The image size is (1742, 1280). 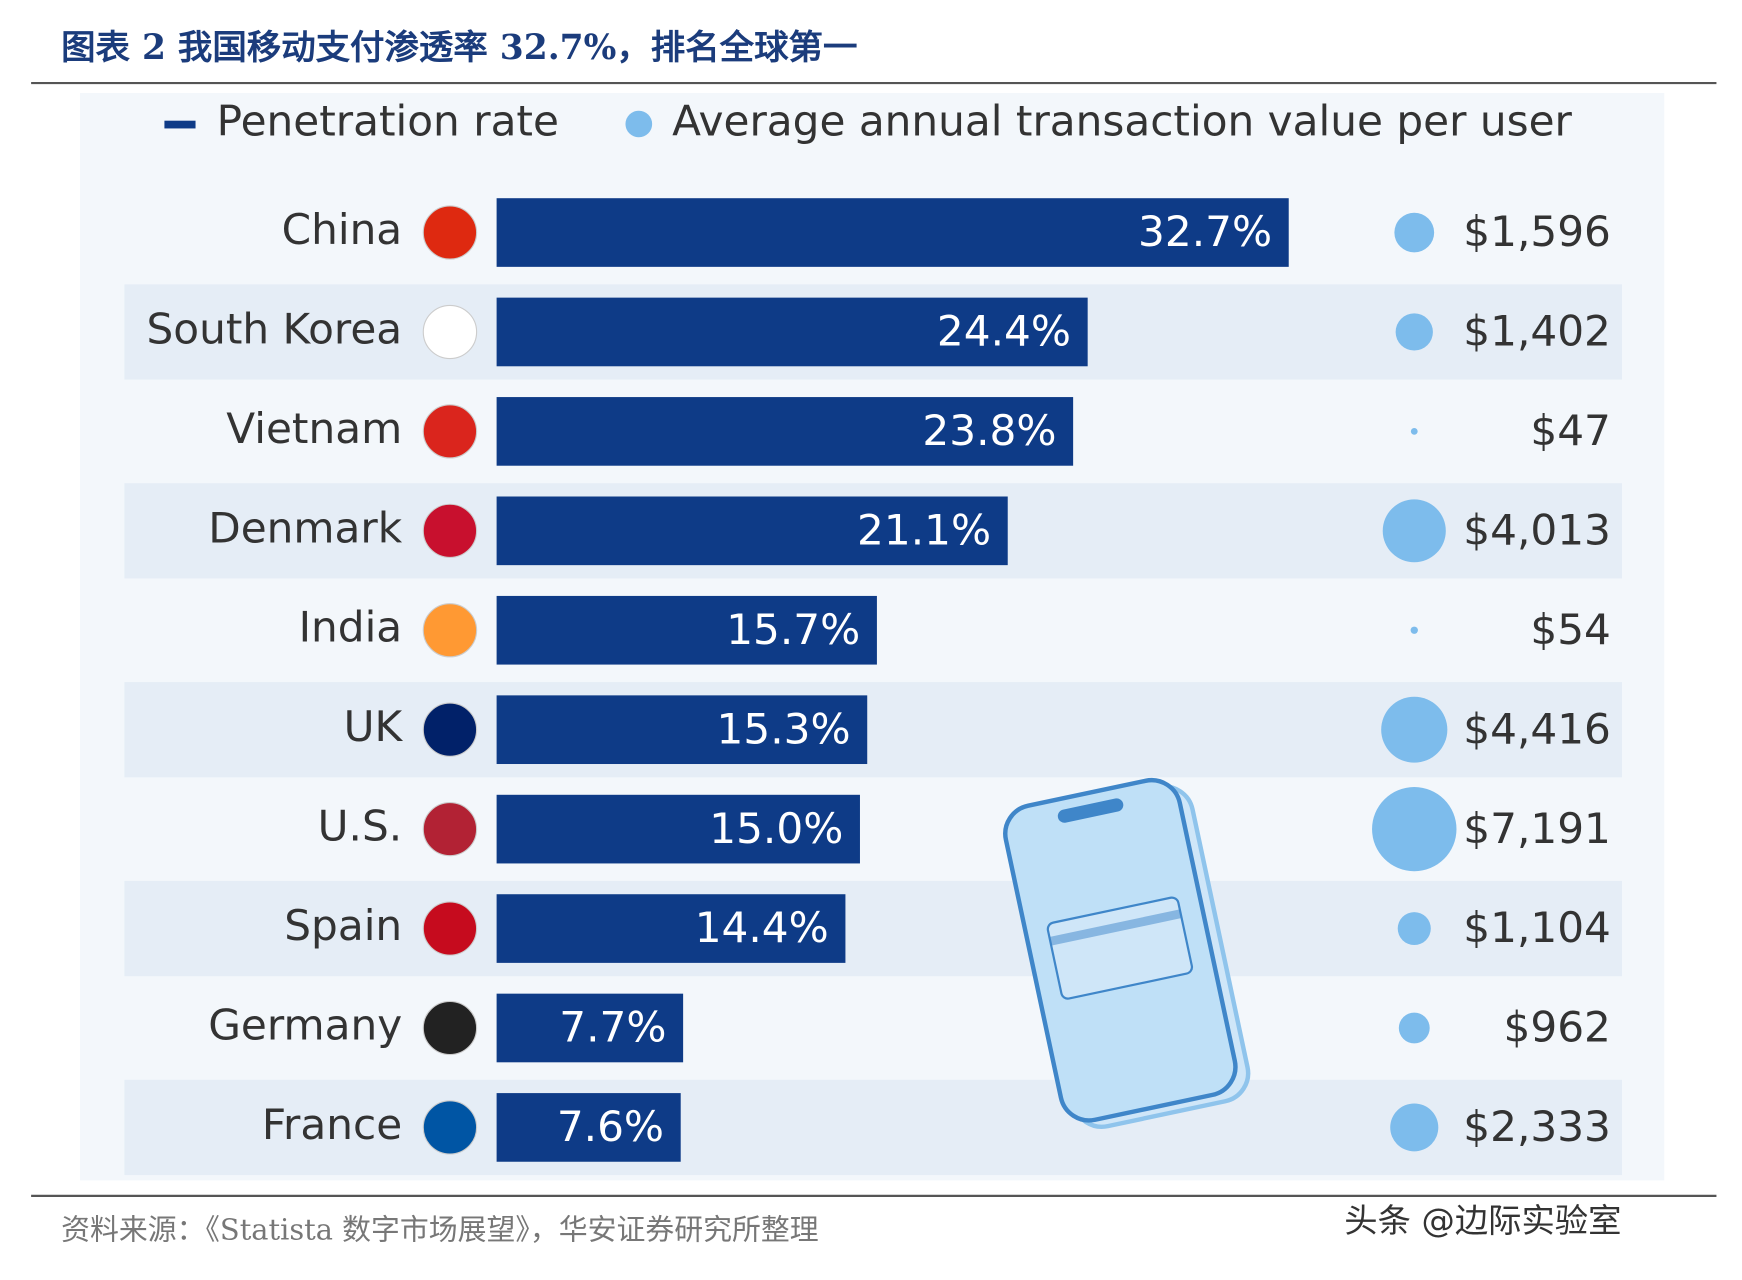 What do you see at coordinates (459, 48) in the screenshot?
I see `chart-title: 图表 2 我国移动支付渗透率 32.7%，排名全球第一` at bounding box center [459, 48].